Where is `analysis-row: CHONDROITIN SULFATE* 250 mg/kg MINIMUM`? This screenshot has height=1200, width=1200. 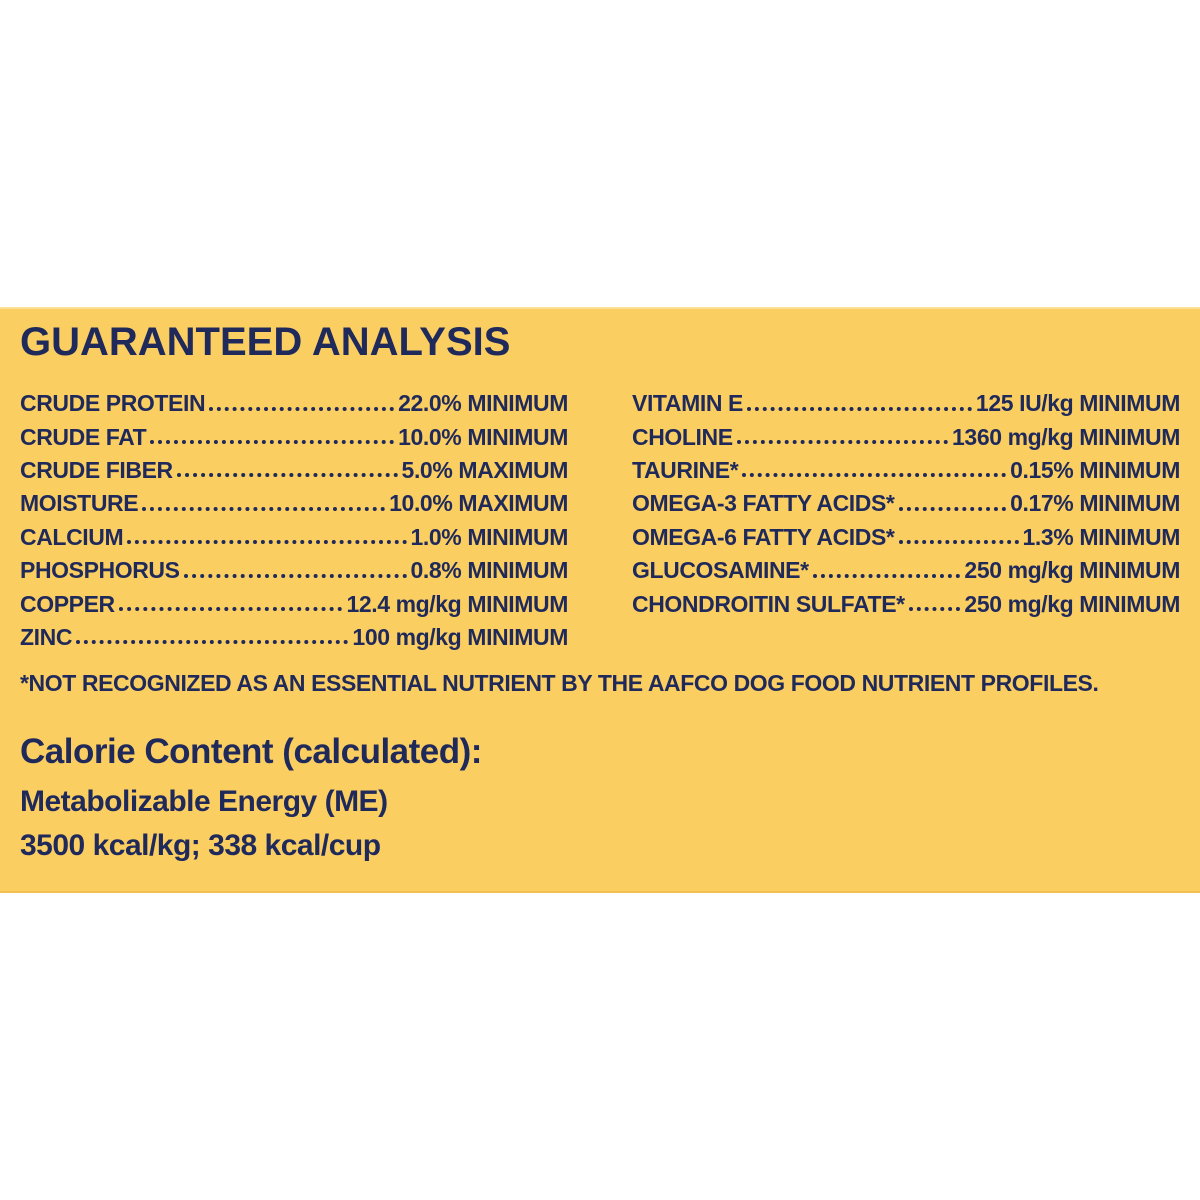
analysis-row: CHONDROITIN SULFATE* 250 mg/kg MINIMUM is located at coordinates (906, 603).